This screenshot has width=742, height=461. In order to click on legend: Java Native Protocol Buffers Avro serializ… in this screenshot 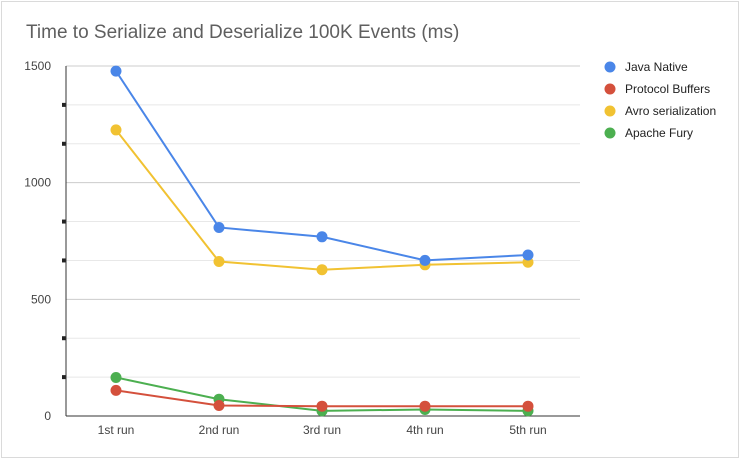, I will do `click(660, 100)`.